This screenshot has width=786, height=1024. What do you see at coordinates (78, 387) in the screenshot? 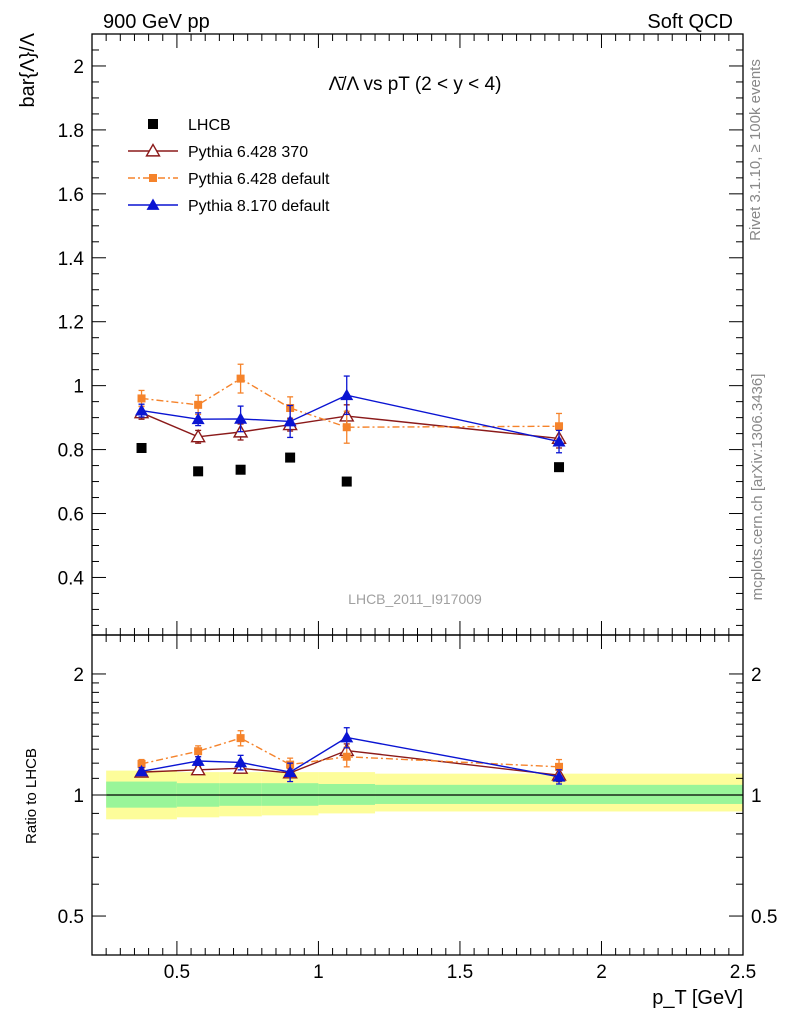
I see `y-tick-label: 1` at bounding box center [78, 387].